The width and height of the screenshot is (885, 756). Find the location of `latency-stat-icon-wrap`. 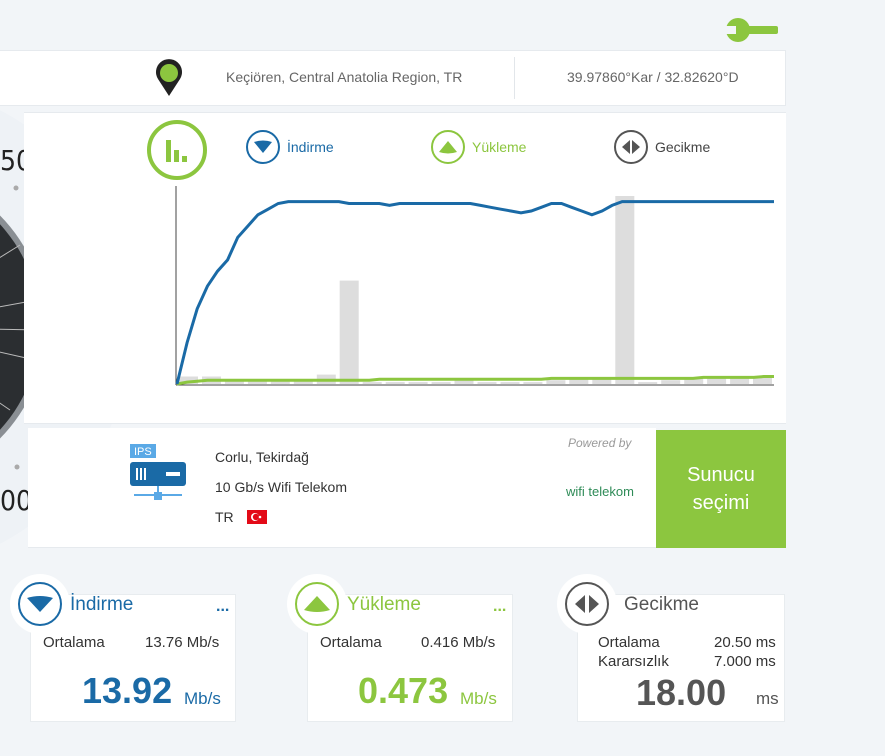

latency-stat-icon-wrap is located at coordinates (587, 604).